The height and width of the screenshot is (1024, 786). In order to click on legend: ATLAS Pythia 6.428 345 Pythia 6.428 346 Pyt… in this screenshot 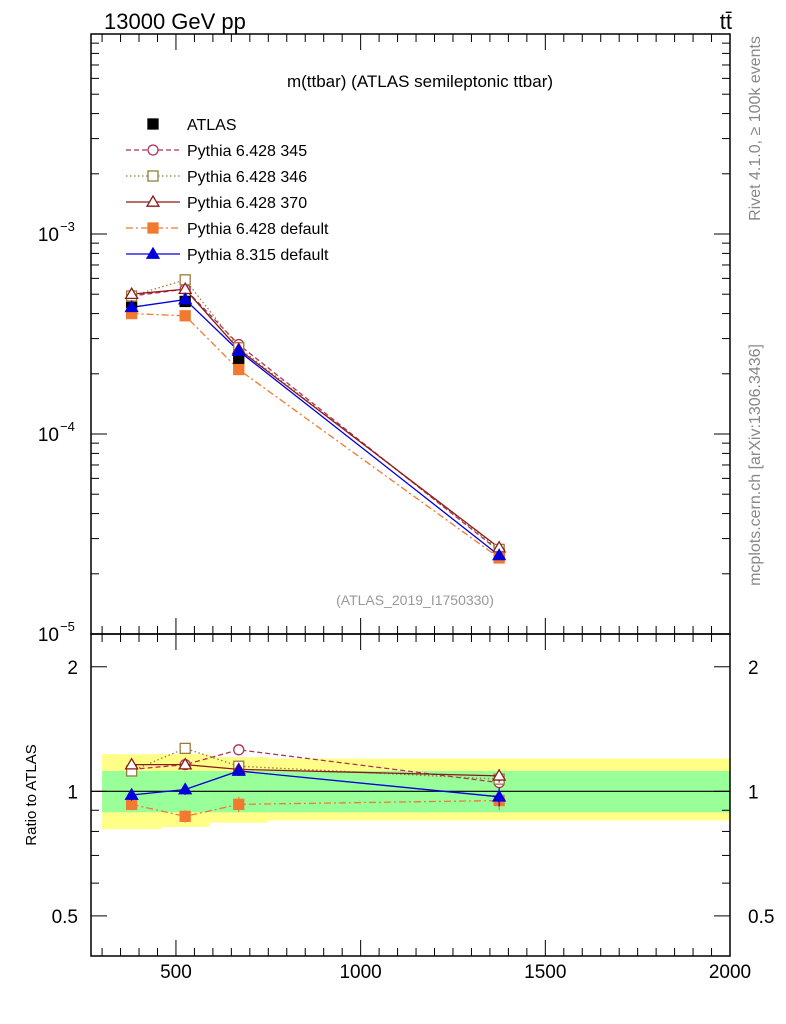, I will do `click(227, 190)`.